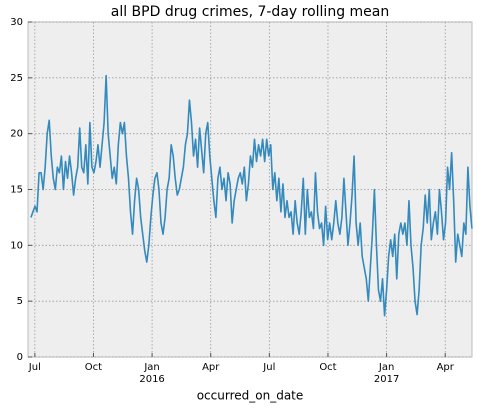 The image size is (477, 408). I want to click on chart-title: all BPD drug crimes, 7-day rolling mean, so click(250, 12).